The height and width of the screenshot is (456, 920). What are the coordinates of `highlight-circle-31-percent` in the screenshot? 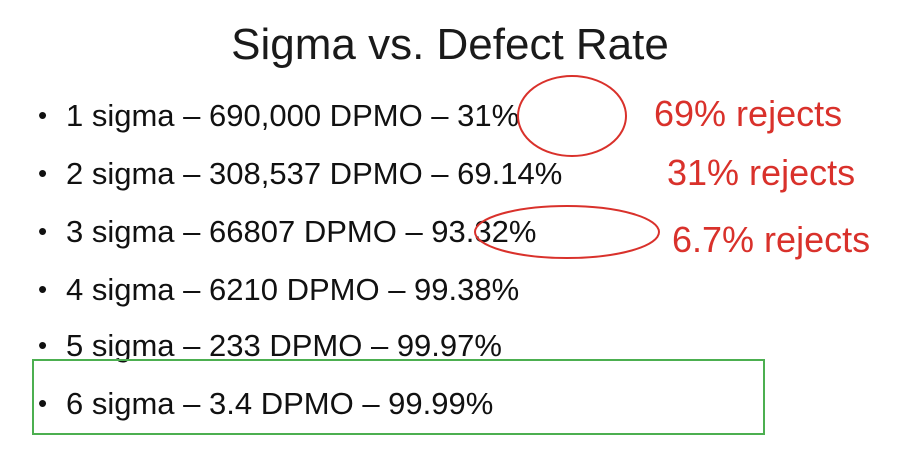 It's located at (572, 116).